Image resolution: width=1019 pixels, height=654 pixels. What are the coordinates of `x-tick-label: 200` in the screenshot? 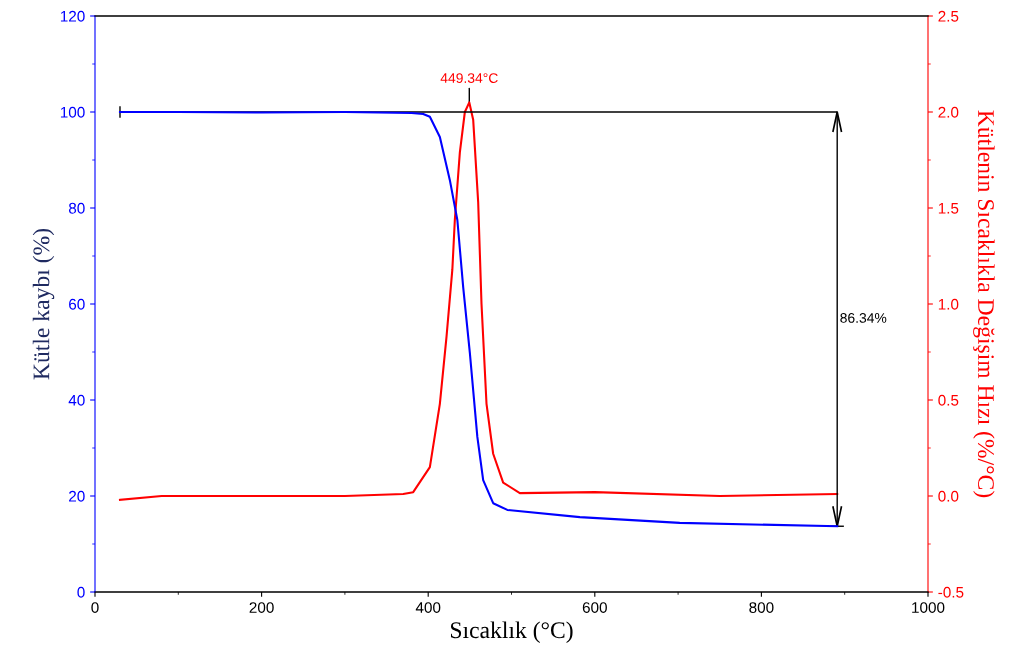 It's located at (261, 607).